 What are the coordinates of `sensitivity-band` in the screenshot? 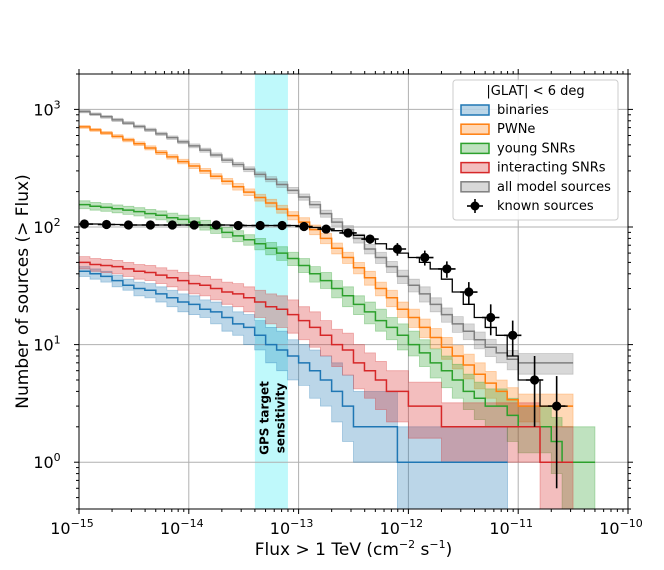 It's located at (271, 291).